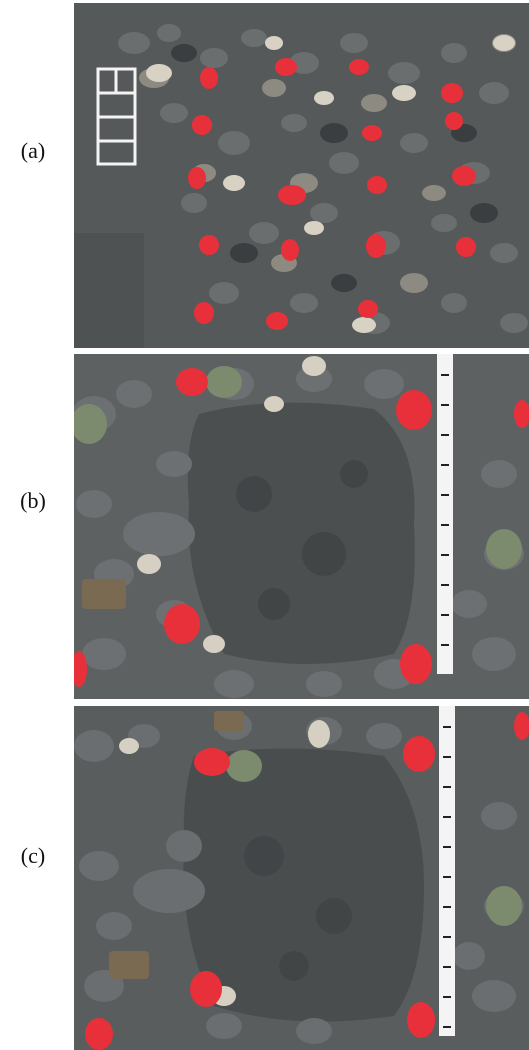 Image resolution: width=529 pixels, height=1050 pixels. Describe the element at coordinates (33, 855) in the screenshot. I see `panel-label-c: (c)` at that location.